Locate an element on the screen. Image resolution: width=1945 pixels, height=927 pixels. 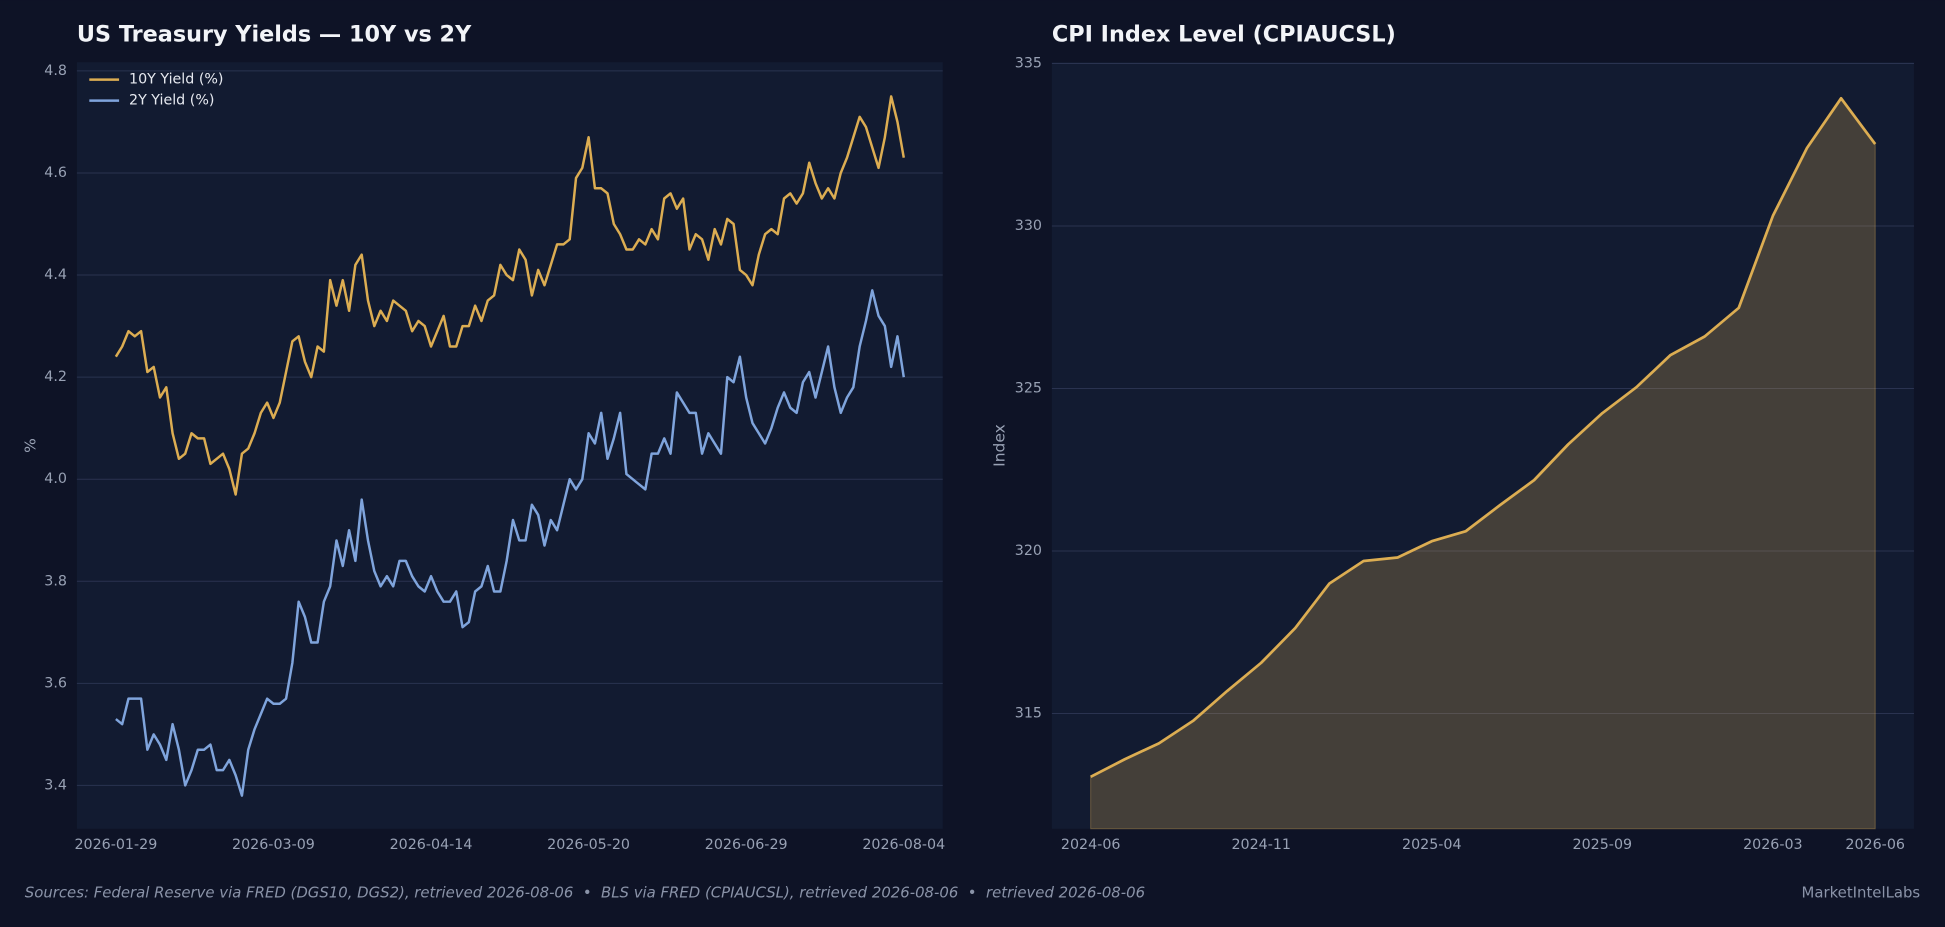
x-tick-label: 2025-04 is located at coordinates (1432, 845).